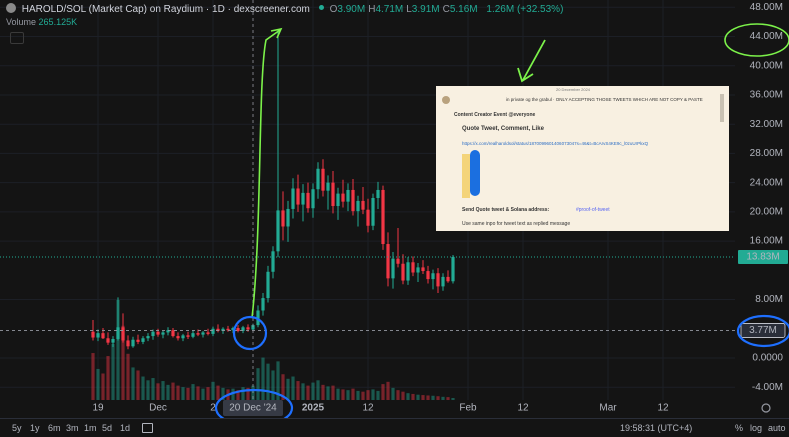 The image size is (789, 437). I want to click on ohlc-key: H, so click(372, 9).